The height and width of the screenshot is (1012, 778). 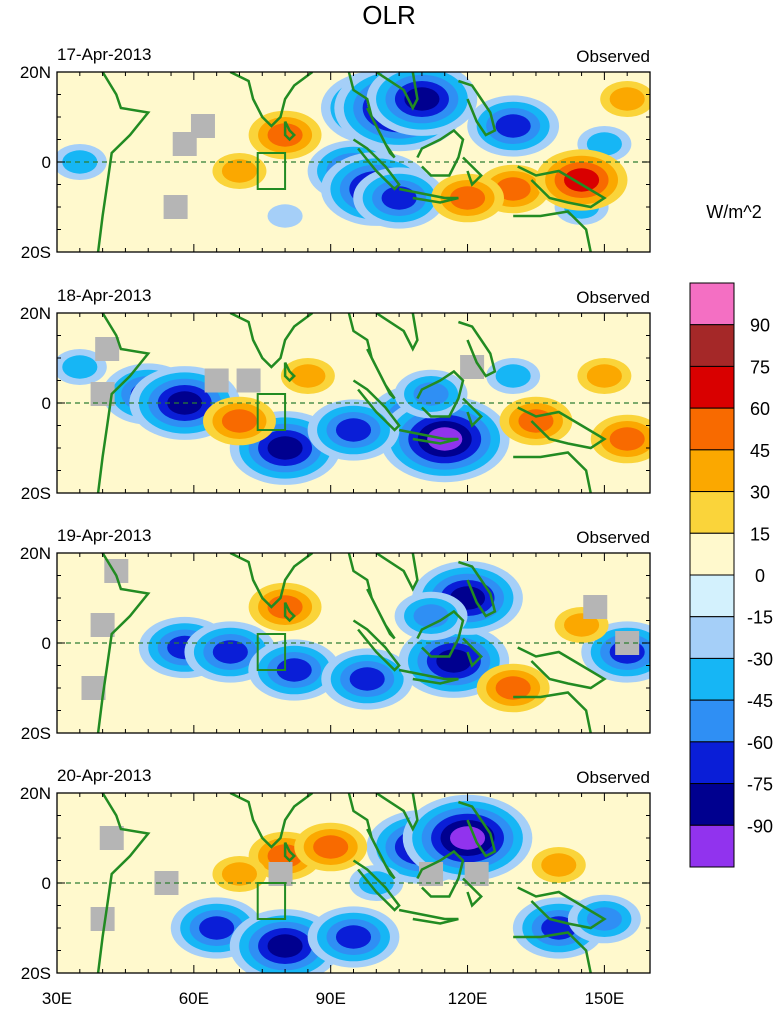 I want to click on panel-date: 18-Apr-2013, so click(x=104, y=295).